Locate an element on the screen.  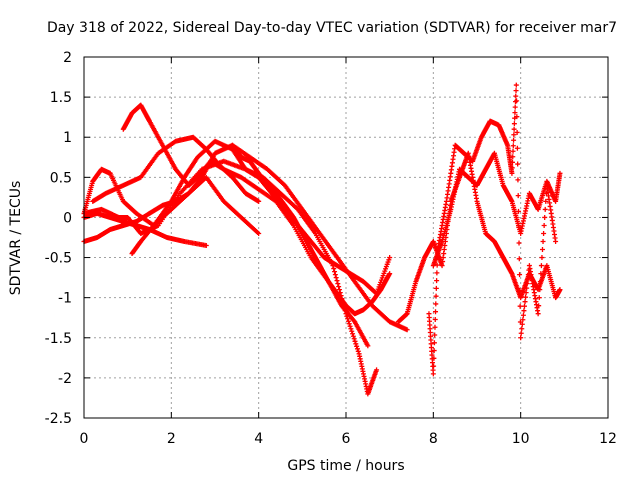
y-tick-label: -2 is located at coordinates (65, 379).